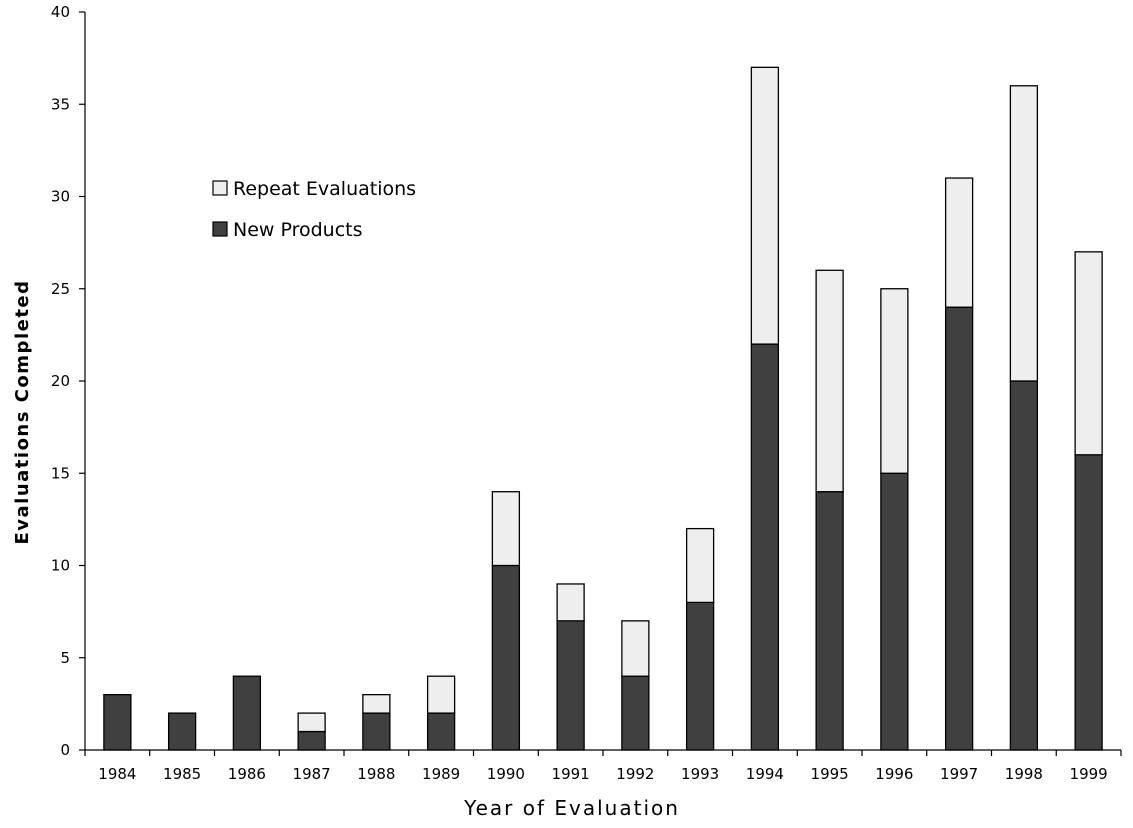  Describe the element at coordinates (117, 722) in the screenshot. I see `bar-new-products-1984` at that location.